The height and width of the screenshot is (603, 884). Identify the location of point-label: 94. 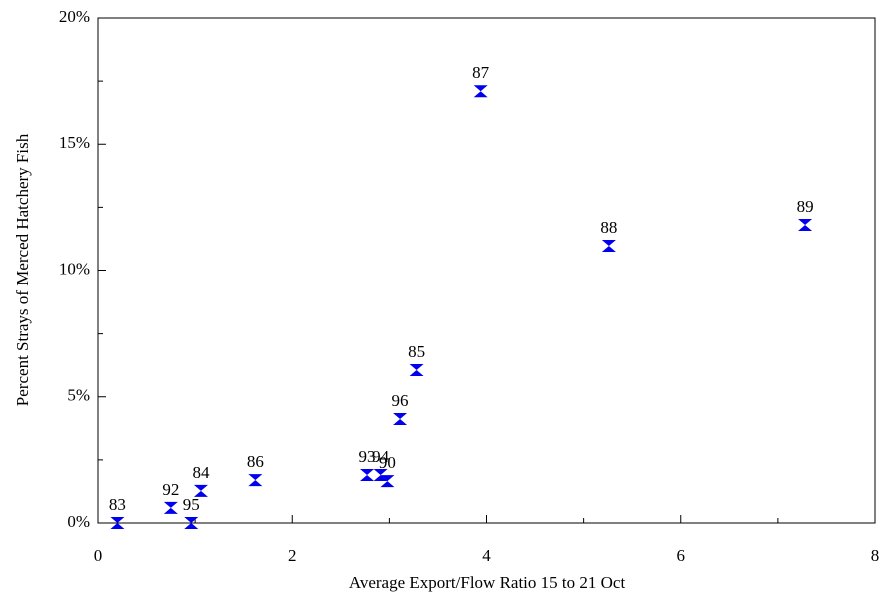
(381, 456).